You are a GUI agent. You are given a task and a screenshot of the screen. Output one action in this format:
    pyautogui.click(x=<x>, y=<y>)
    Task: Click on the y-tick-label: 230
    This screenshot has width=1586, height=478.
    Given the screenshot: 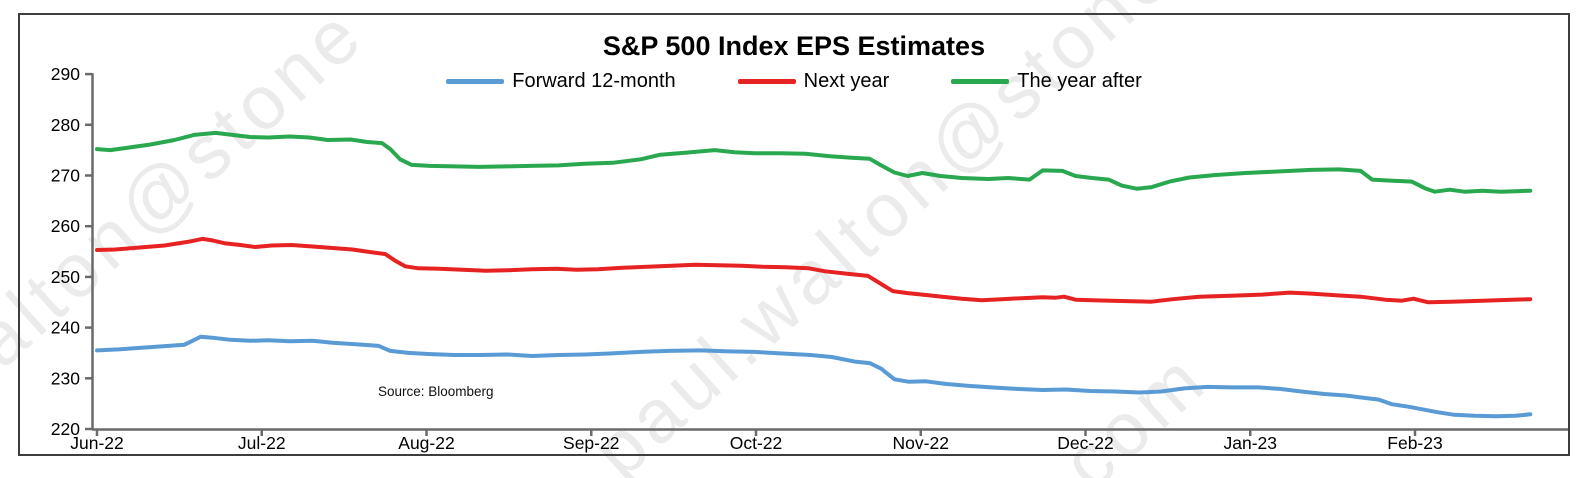 What is the action you would take?
    pyautogui.click(x=65, y=378)
    